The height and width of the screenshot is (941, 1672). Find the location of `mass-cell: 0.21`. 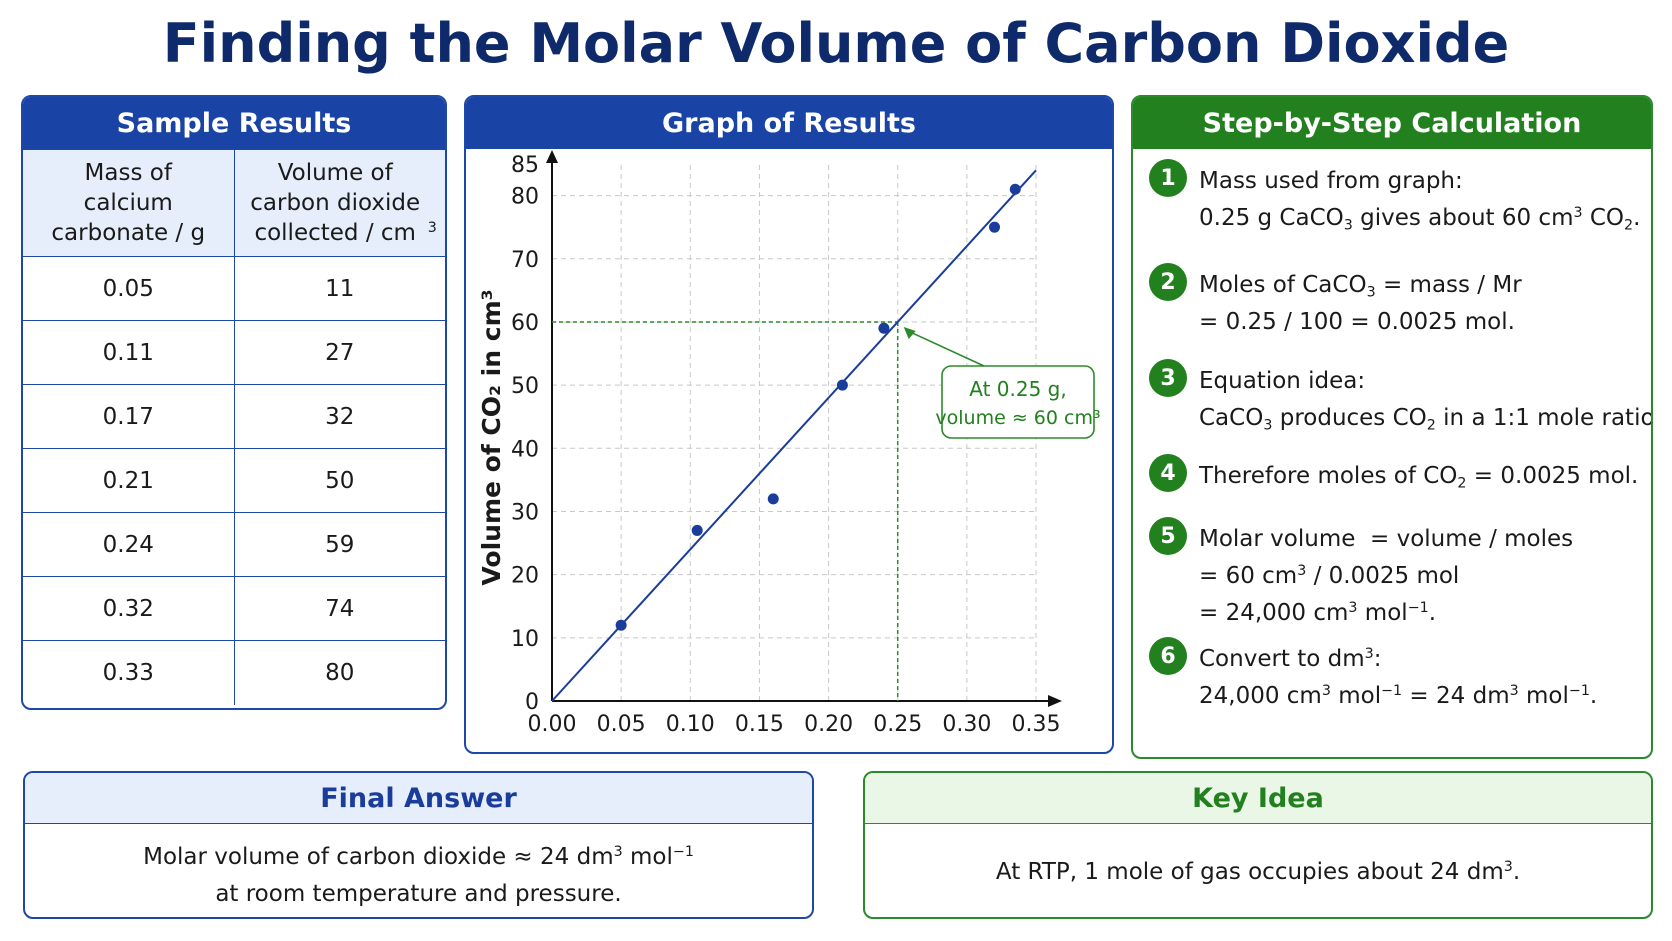

mass-cell: 0.21 is located at coordinates (129, 480).